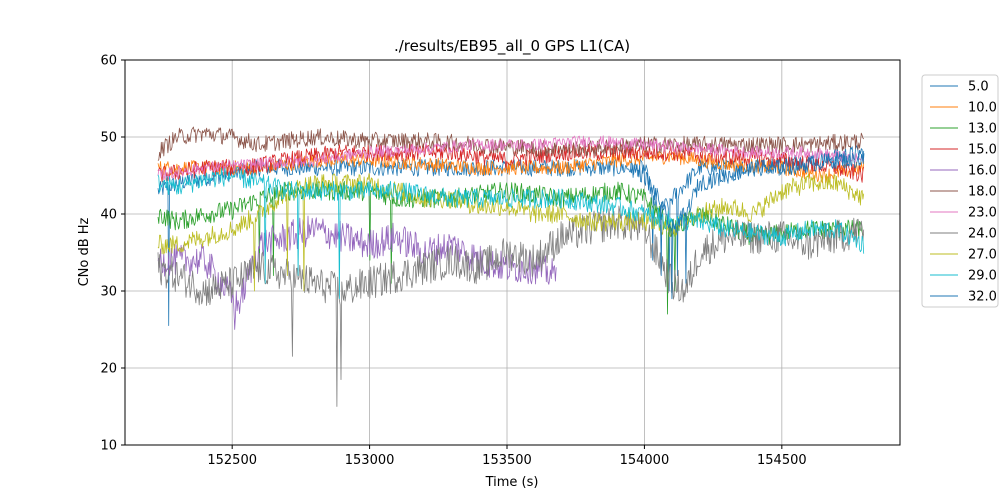  I want to click on series-line-23.0, so click(511, 158).